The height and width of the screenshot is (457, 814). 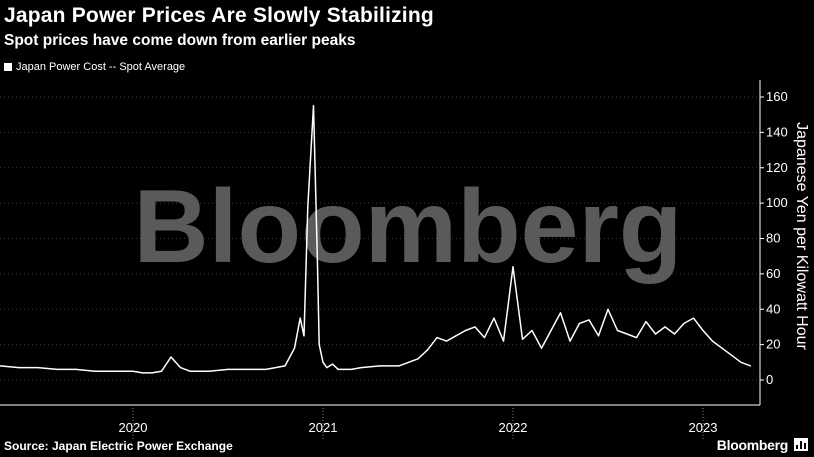 What do you see at coordinates (777, 202) in the screenshot?
I see `y-tick-label: 100` at bounding box center [777, 202].